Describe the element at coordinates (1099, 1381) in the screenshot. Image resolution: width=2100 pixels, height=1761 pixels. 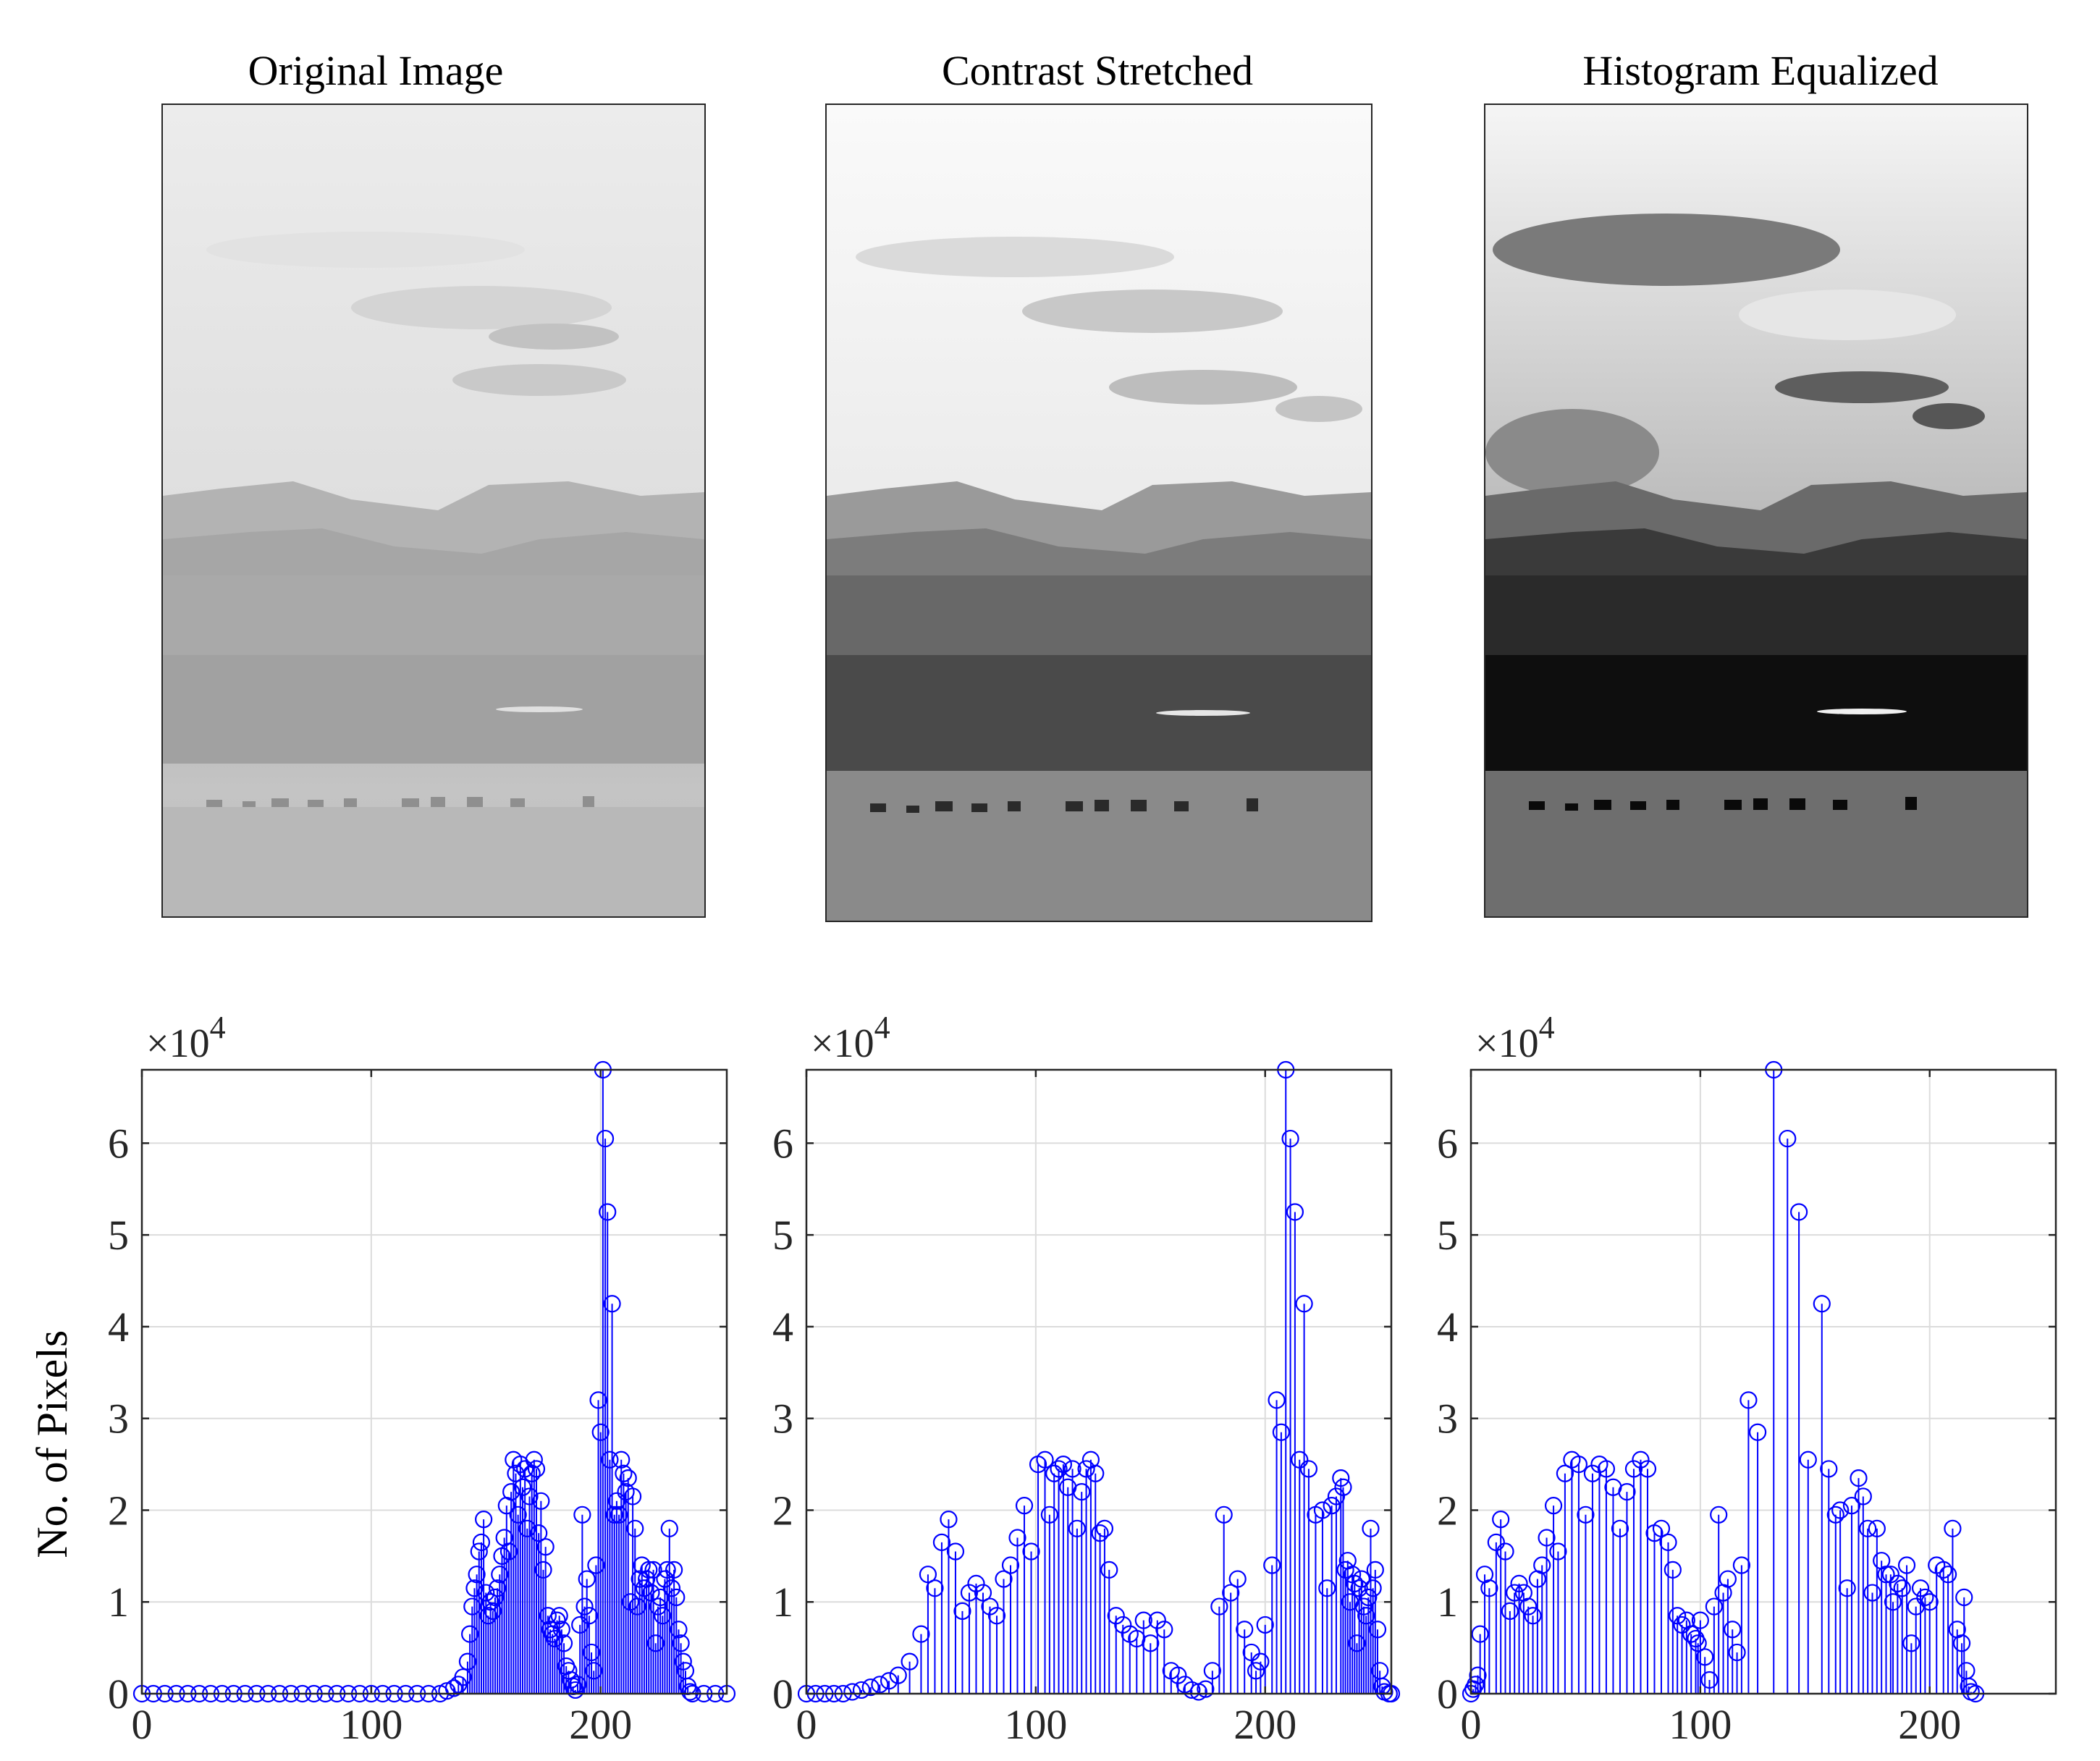
I see `axes-box` at that location.